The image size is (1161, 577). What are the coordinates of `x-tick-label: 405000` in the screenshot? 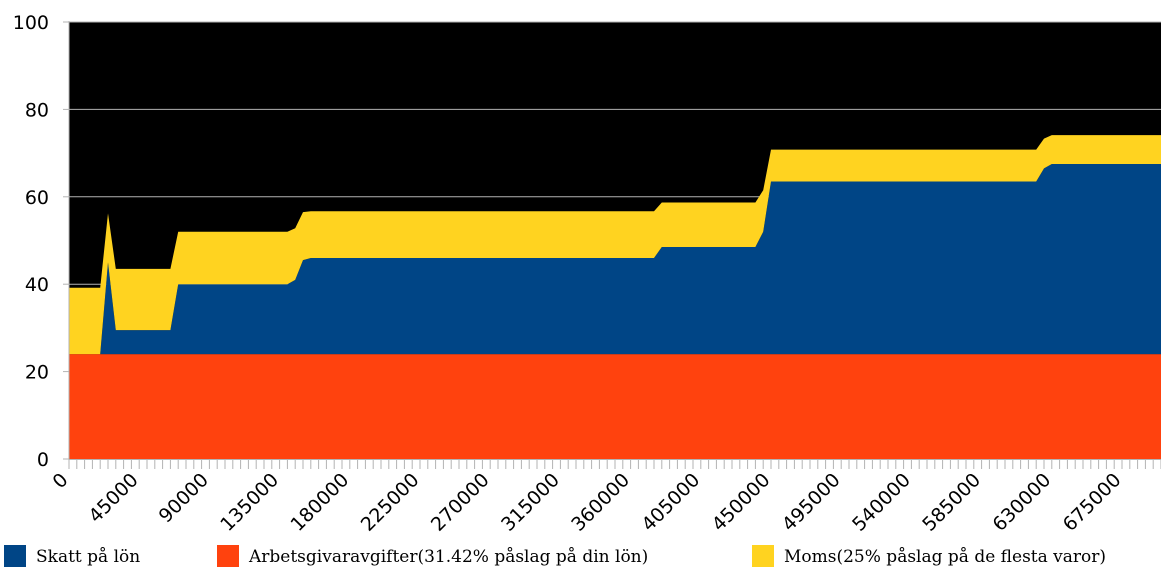 It's located at (670, 502).